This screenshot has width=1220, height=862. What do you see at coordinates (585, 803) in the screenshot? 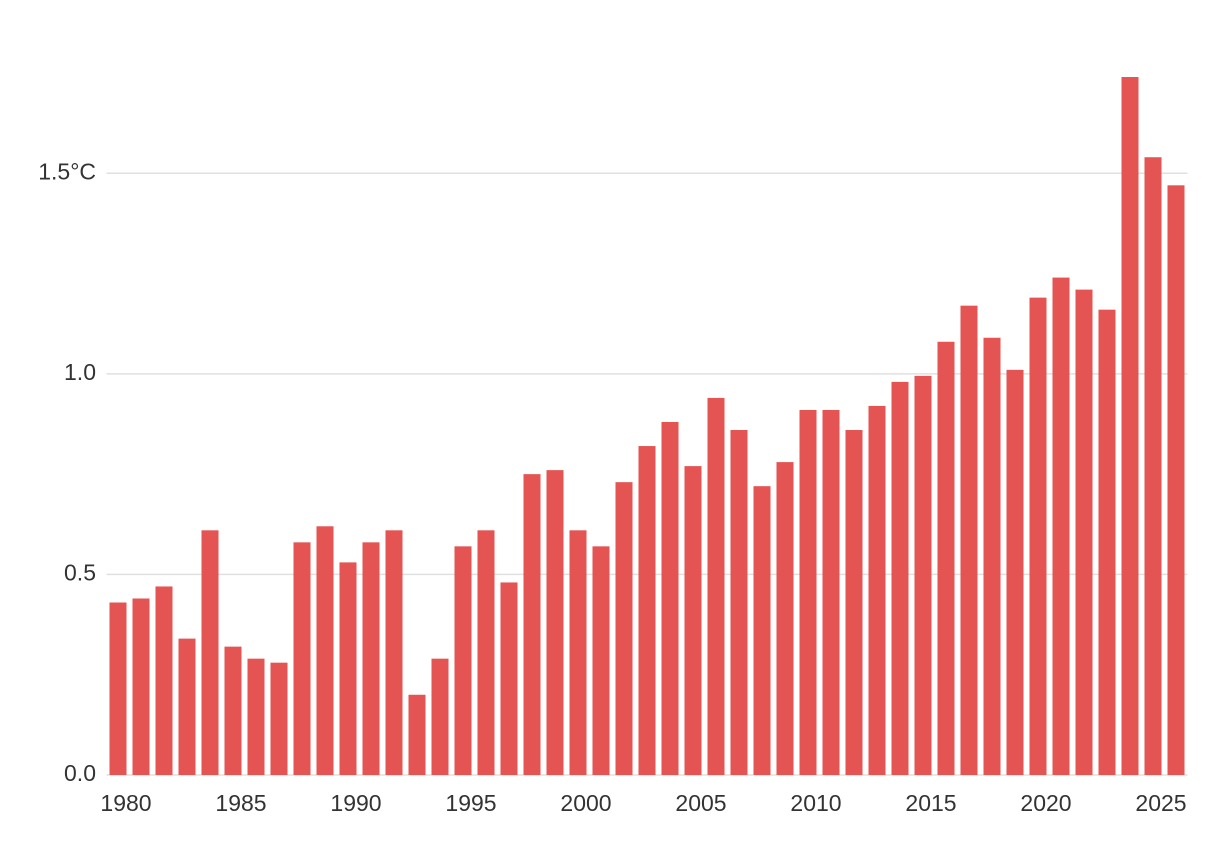
I see `x-tick-label: 2000` at bounding box center [585, 803].